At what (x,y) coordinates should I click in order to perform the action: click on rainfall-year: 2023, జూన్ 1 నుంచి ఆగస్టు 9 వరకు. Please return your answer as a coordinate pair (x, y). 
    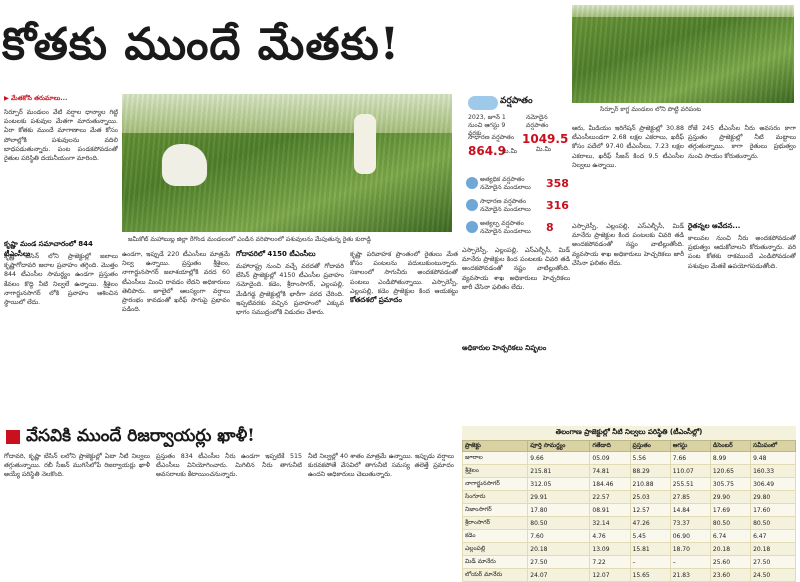
    Looking at the image, I should click on (487, 125).